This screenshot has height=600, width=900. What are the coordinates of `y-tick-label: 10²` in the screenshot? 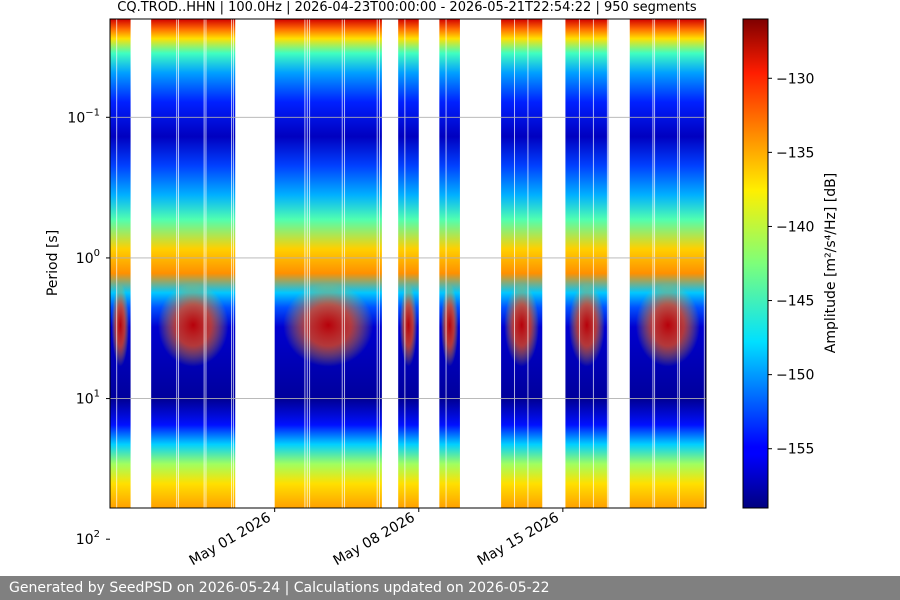 It's located at (88, 538).